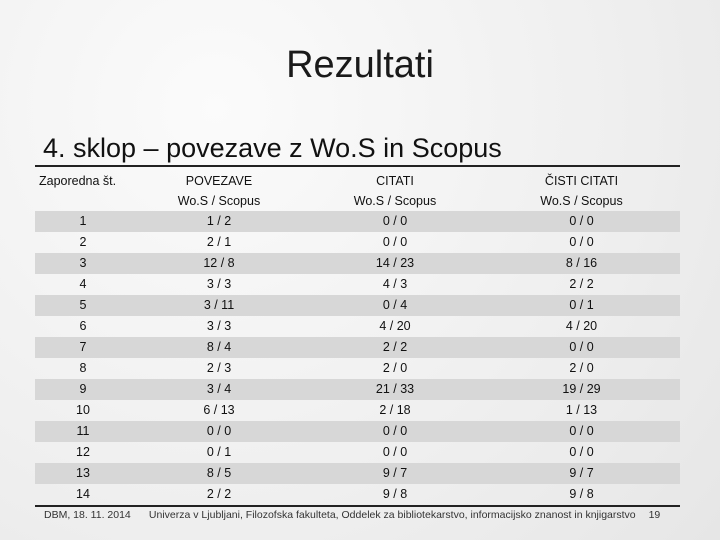  Describe the element at coordinates (83, 326) in the screenshot. I see `row-index: 6` at that location.